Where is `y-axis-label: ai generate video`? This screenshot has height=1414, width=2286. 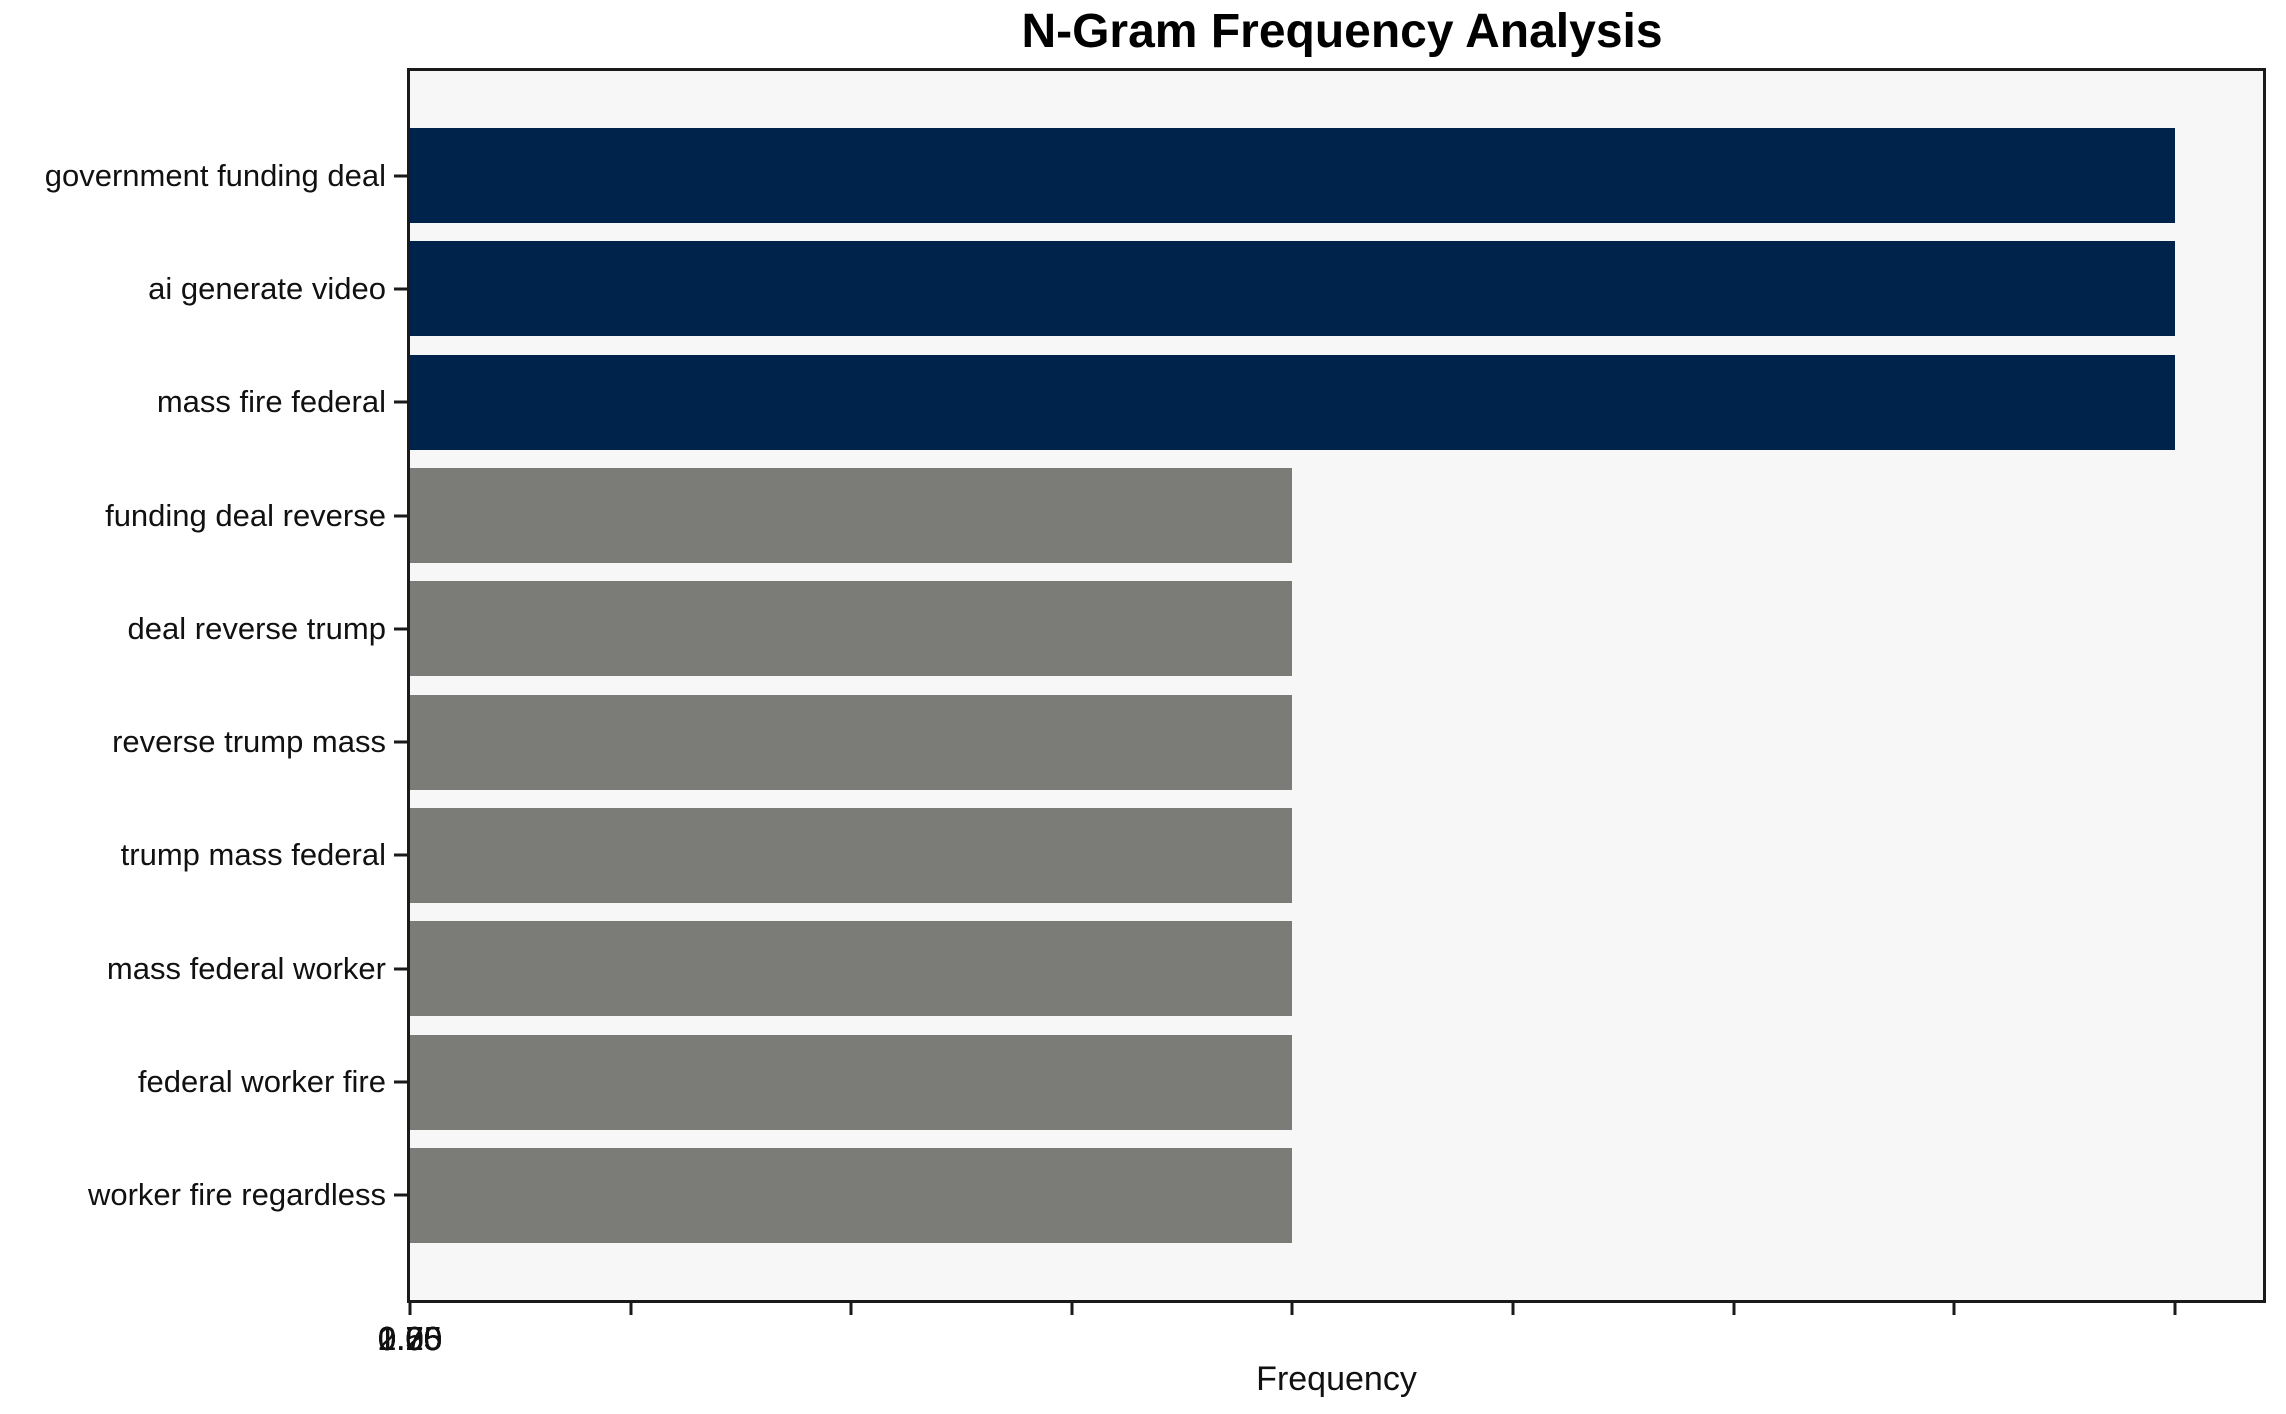 y-axis-label: ai generate video is located at coordinates (267, 288).